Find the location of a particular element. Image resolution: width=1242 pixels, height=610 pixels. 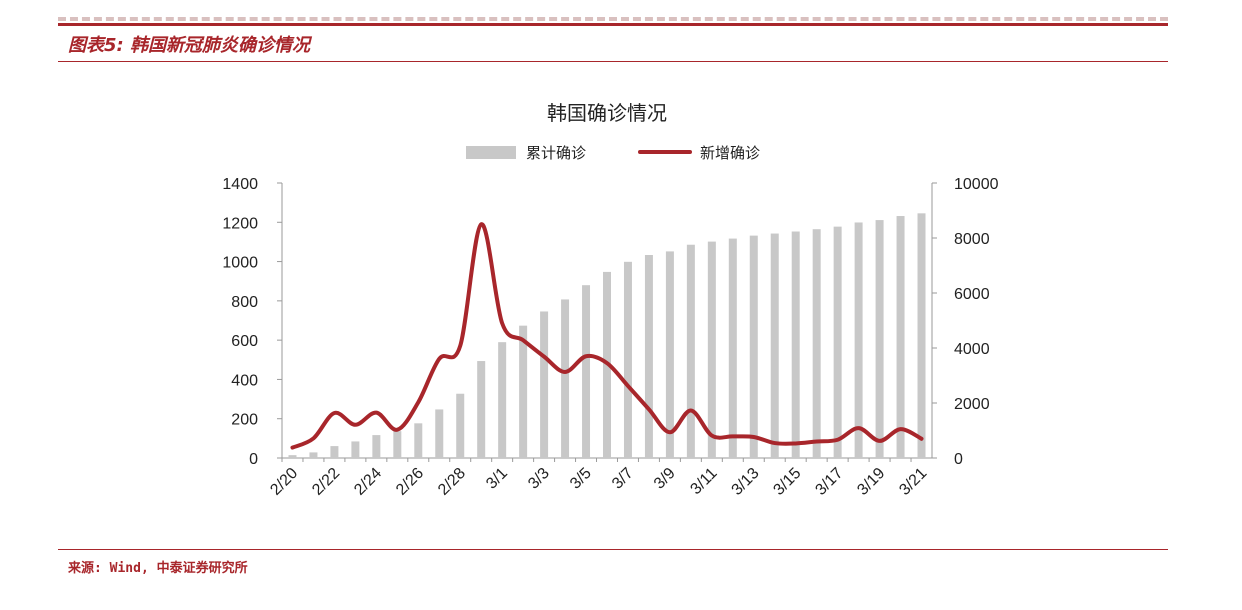

x-tick-label: 3/1 is located at coordinates (497, 479).